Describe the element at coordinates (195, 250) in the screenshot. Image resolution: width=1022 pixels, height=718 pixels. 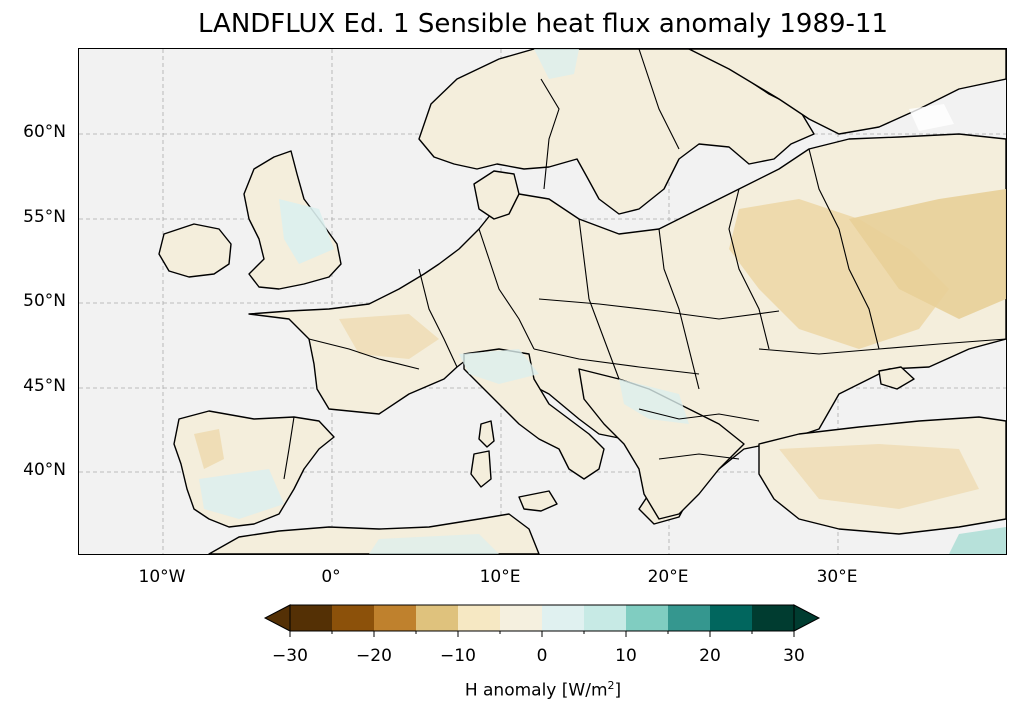
I see `ireland` at that location.